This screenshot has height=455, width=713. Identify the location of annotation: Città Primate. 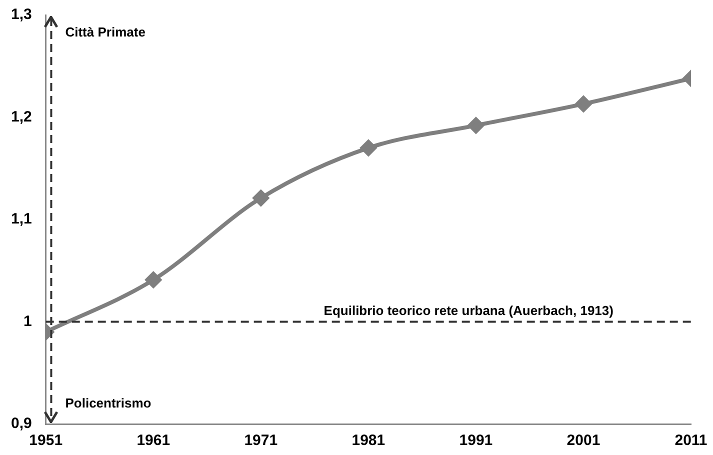
(105, 32).